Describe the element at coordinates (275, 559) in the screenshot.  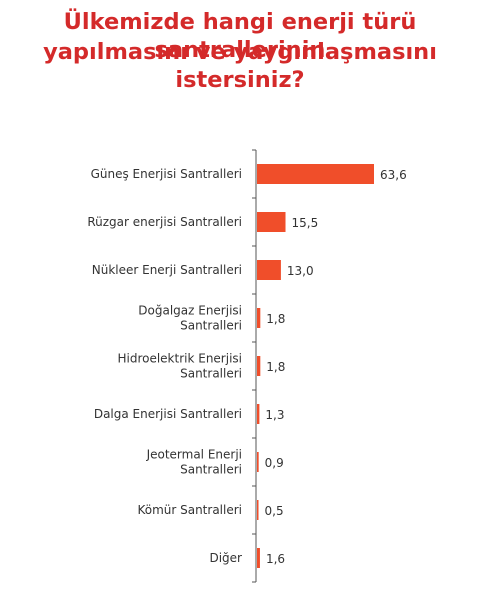
I see `value-label: 1,6` at that location.